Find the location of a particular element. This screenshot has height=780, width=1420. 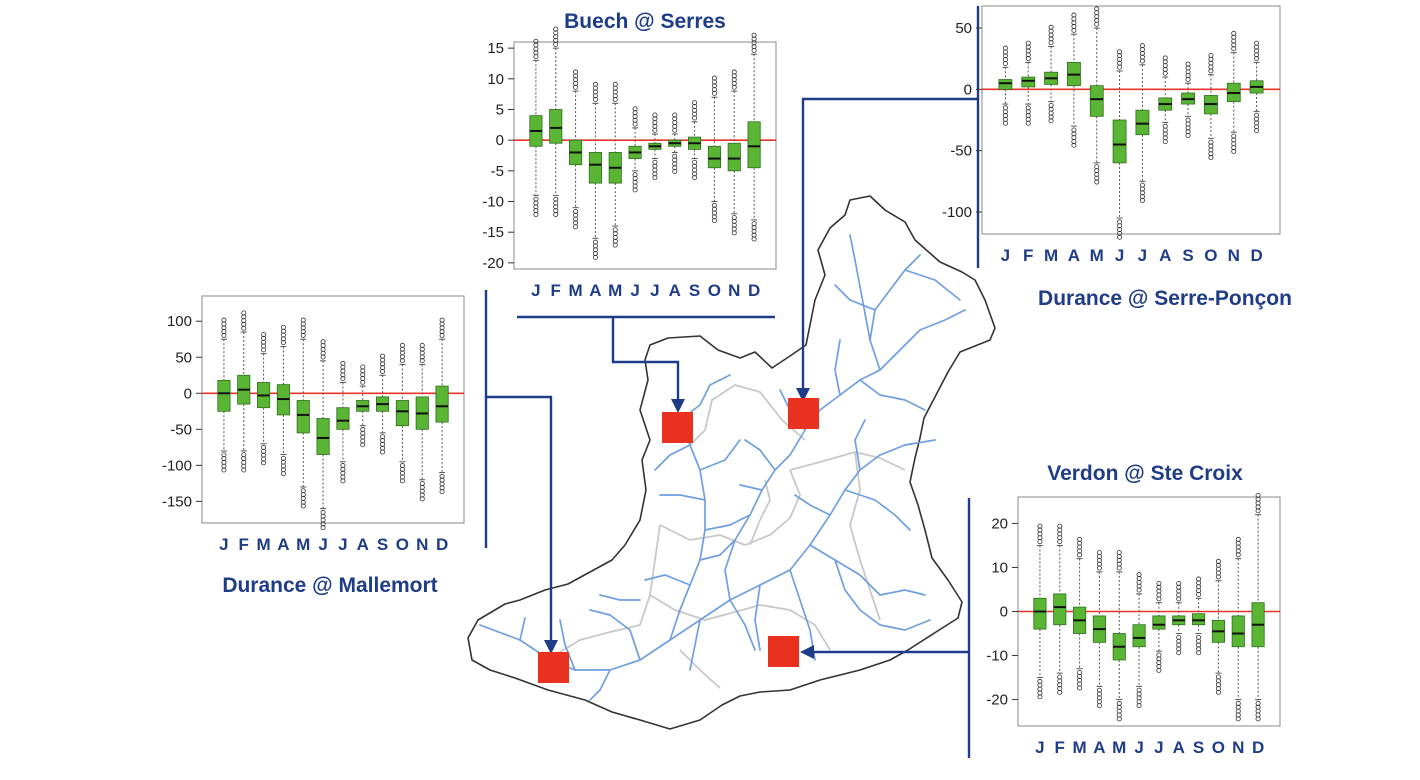

arrowheads is located at coordinates (679, 523).